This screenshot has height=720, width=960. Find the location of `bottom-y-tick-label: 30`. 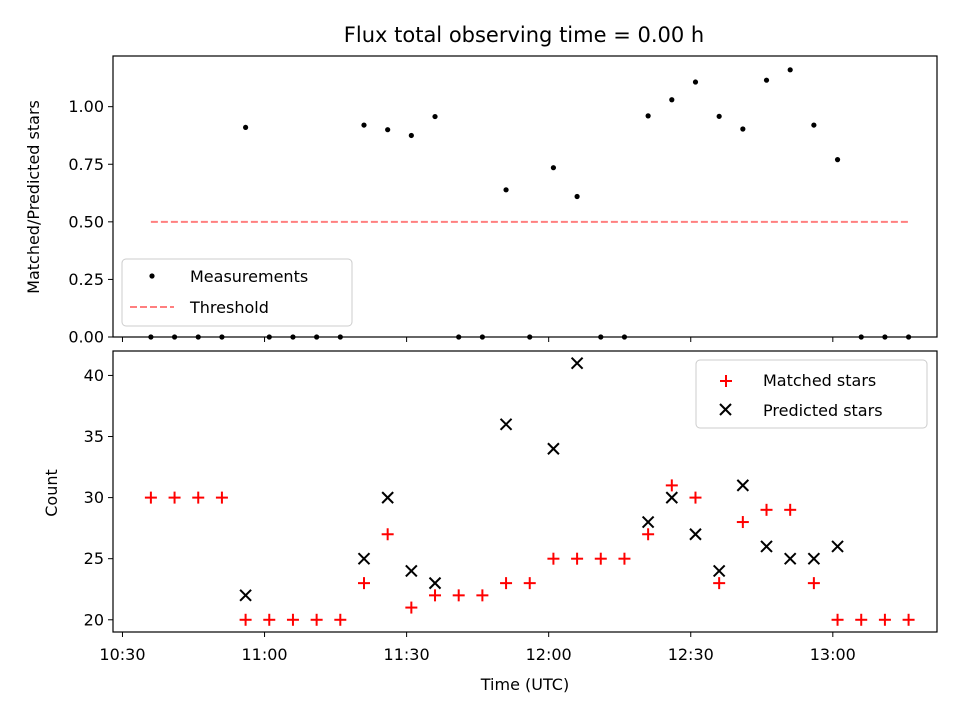

bottom-y-tick-label: 30 is located at coordinates (94, 497).